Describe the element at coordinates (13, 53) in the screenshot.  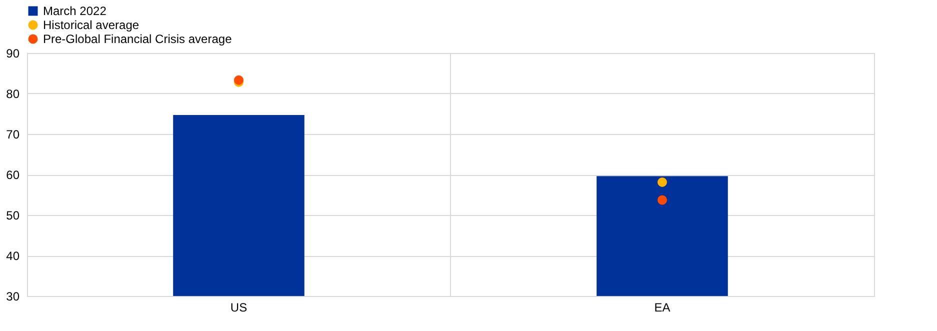
I see `y-tick-label: 90` at that location.